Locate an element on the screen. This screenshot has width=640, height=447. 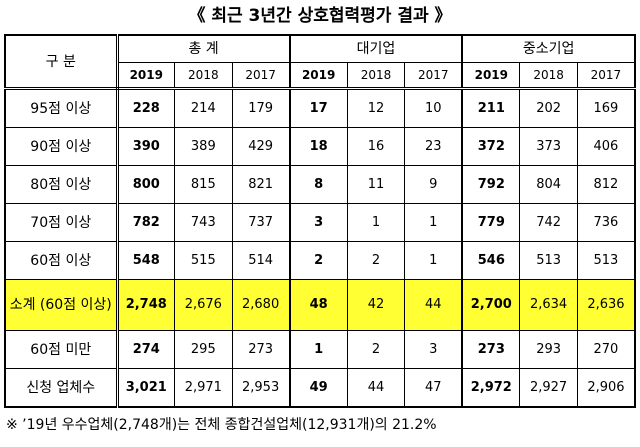
value-cell: 406 is located at coordinates (606, 146).